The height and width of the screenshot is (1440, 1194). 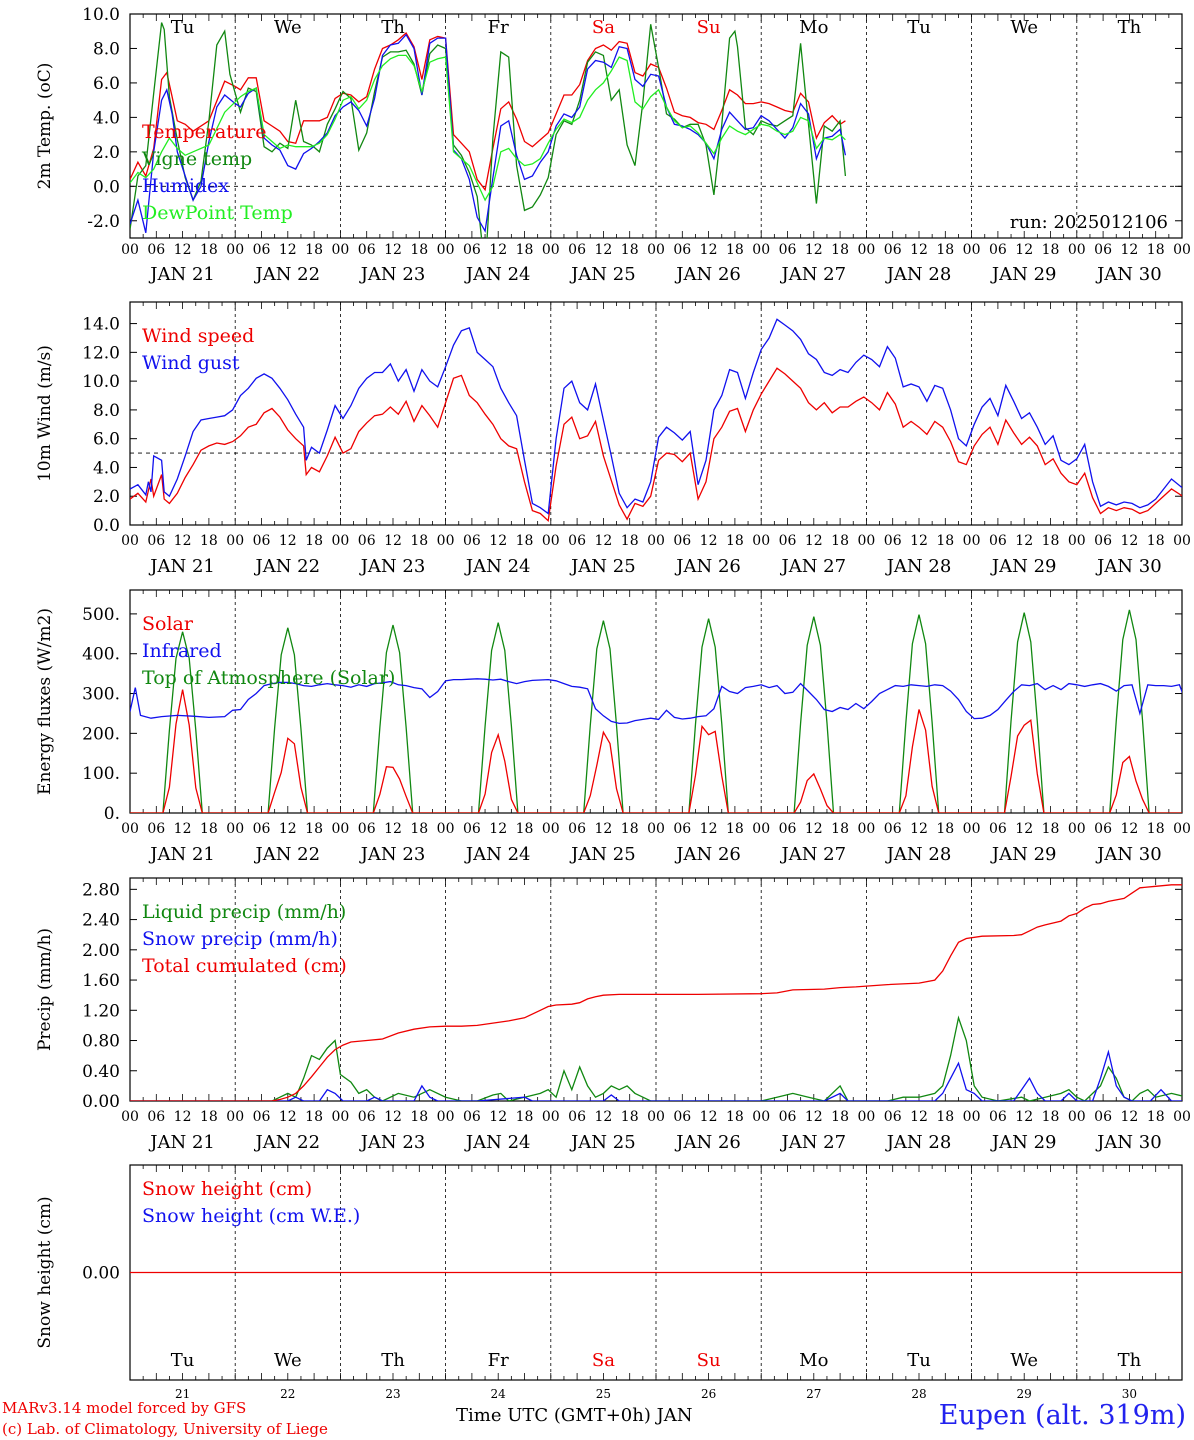 I want to click on station-name: Eupen (alt. 319m), so click(x=1062, y=1415).